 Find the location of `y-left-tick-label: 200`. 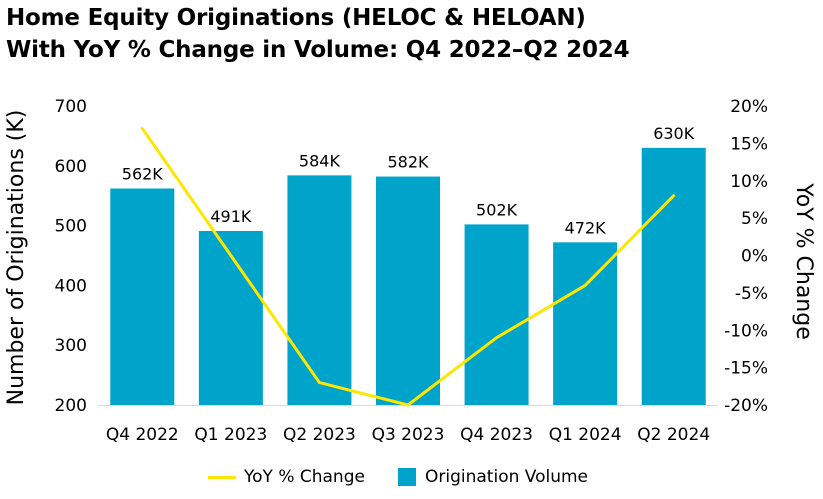

y-left-tick-label: 200 is located at coordinates (71, 406).